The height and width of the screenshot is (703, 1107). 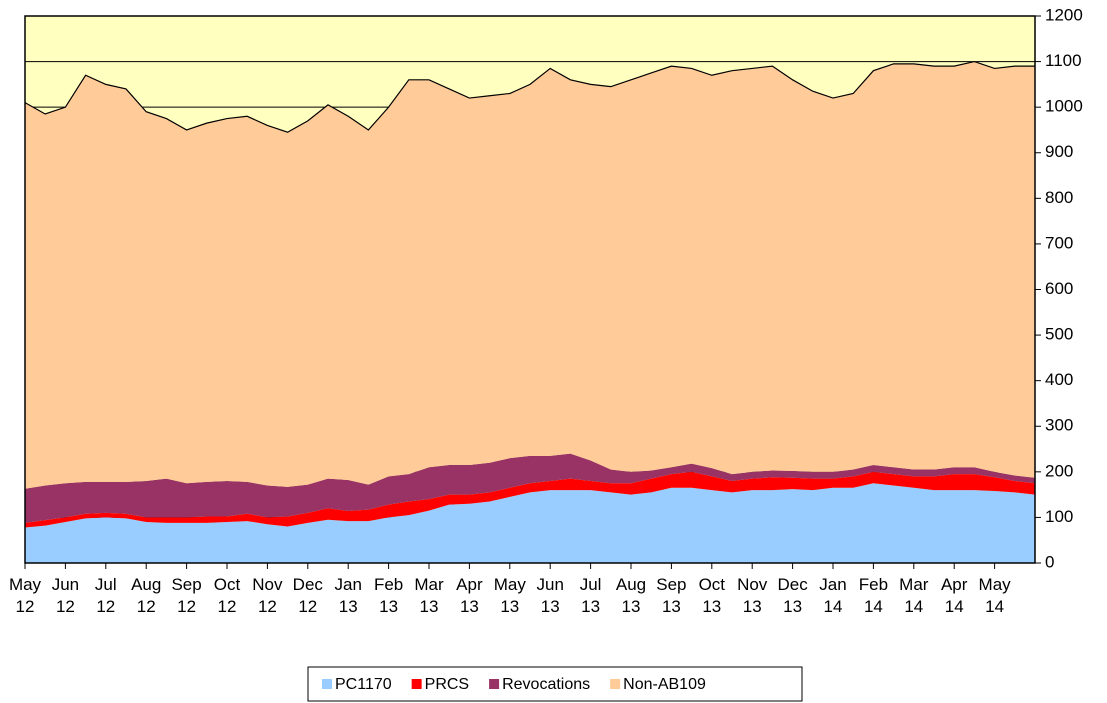 I want to click on y-tick-label: 300, so click(x=1059, y=425).